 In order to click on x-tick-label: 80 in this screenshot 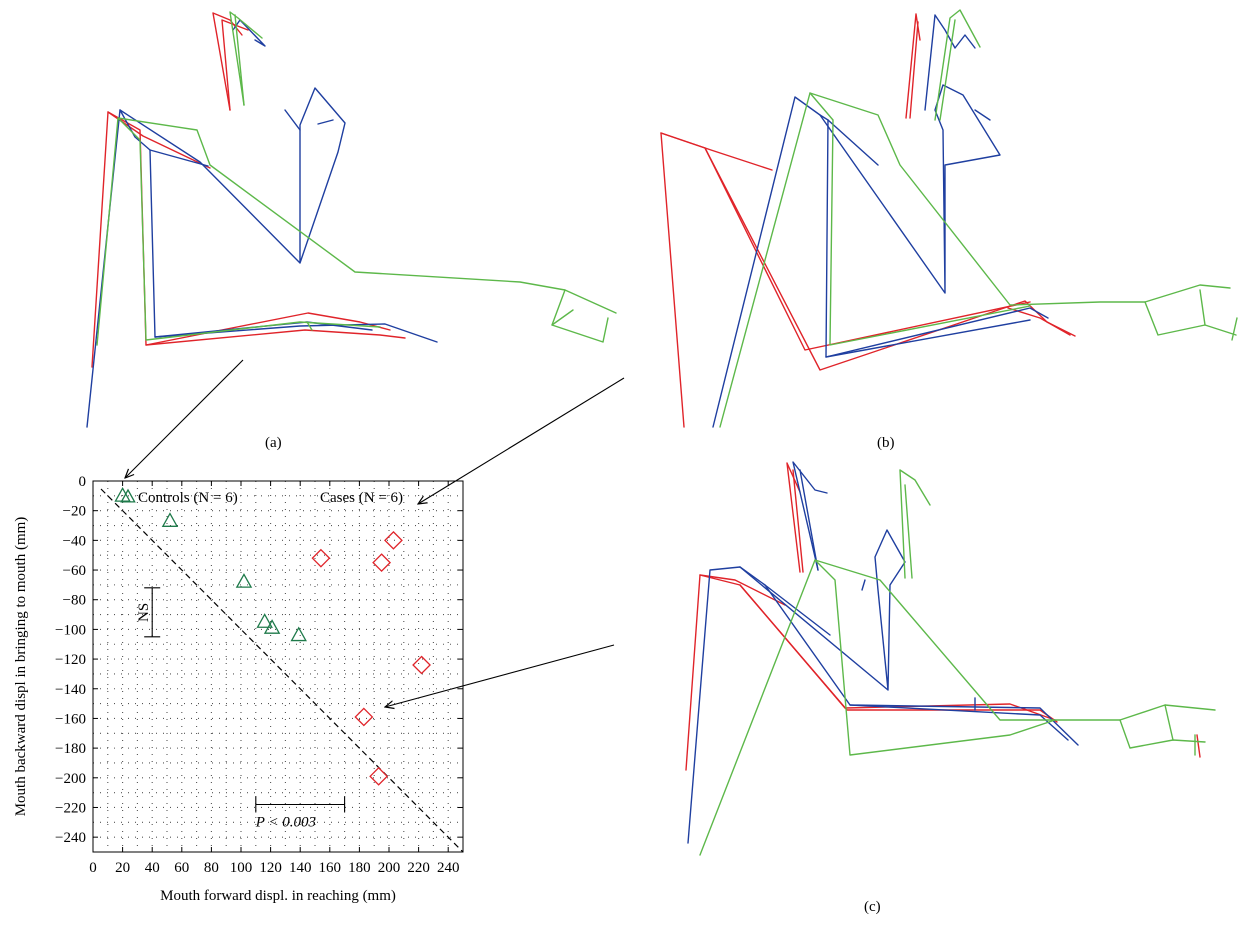, I will do `click(211, 868)`.